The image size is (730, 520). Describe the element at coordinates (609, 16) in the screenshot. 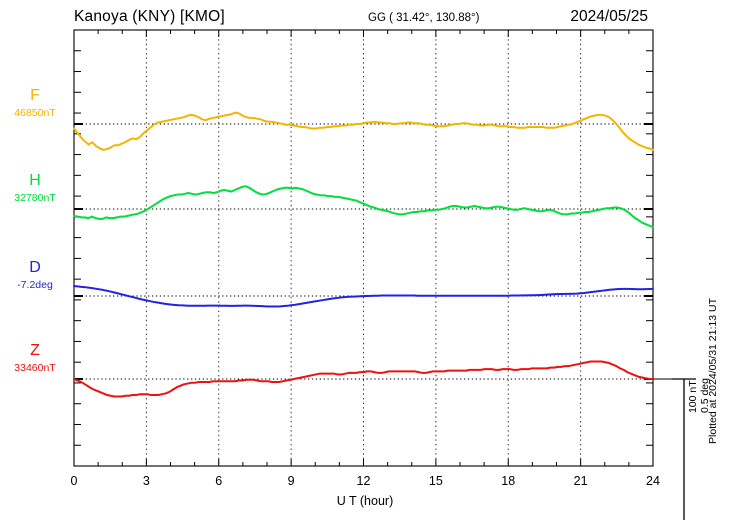

I see `observation-date: 2024/05/25` at that location.